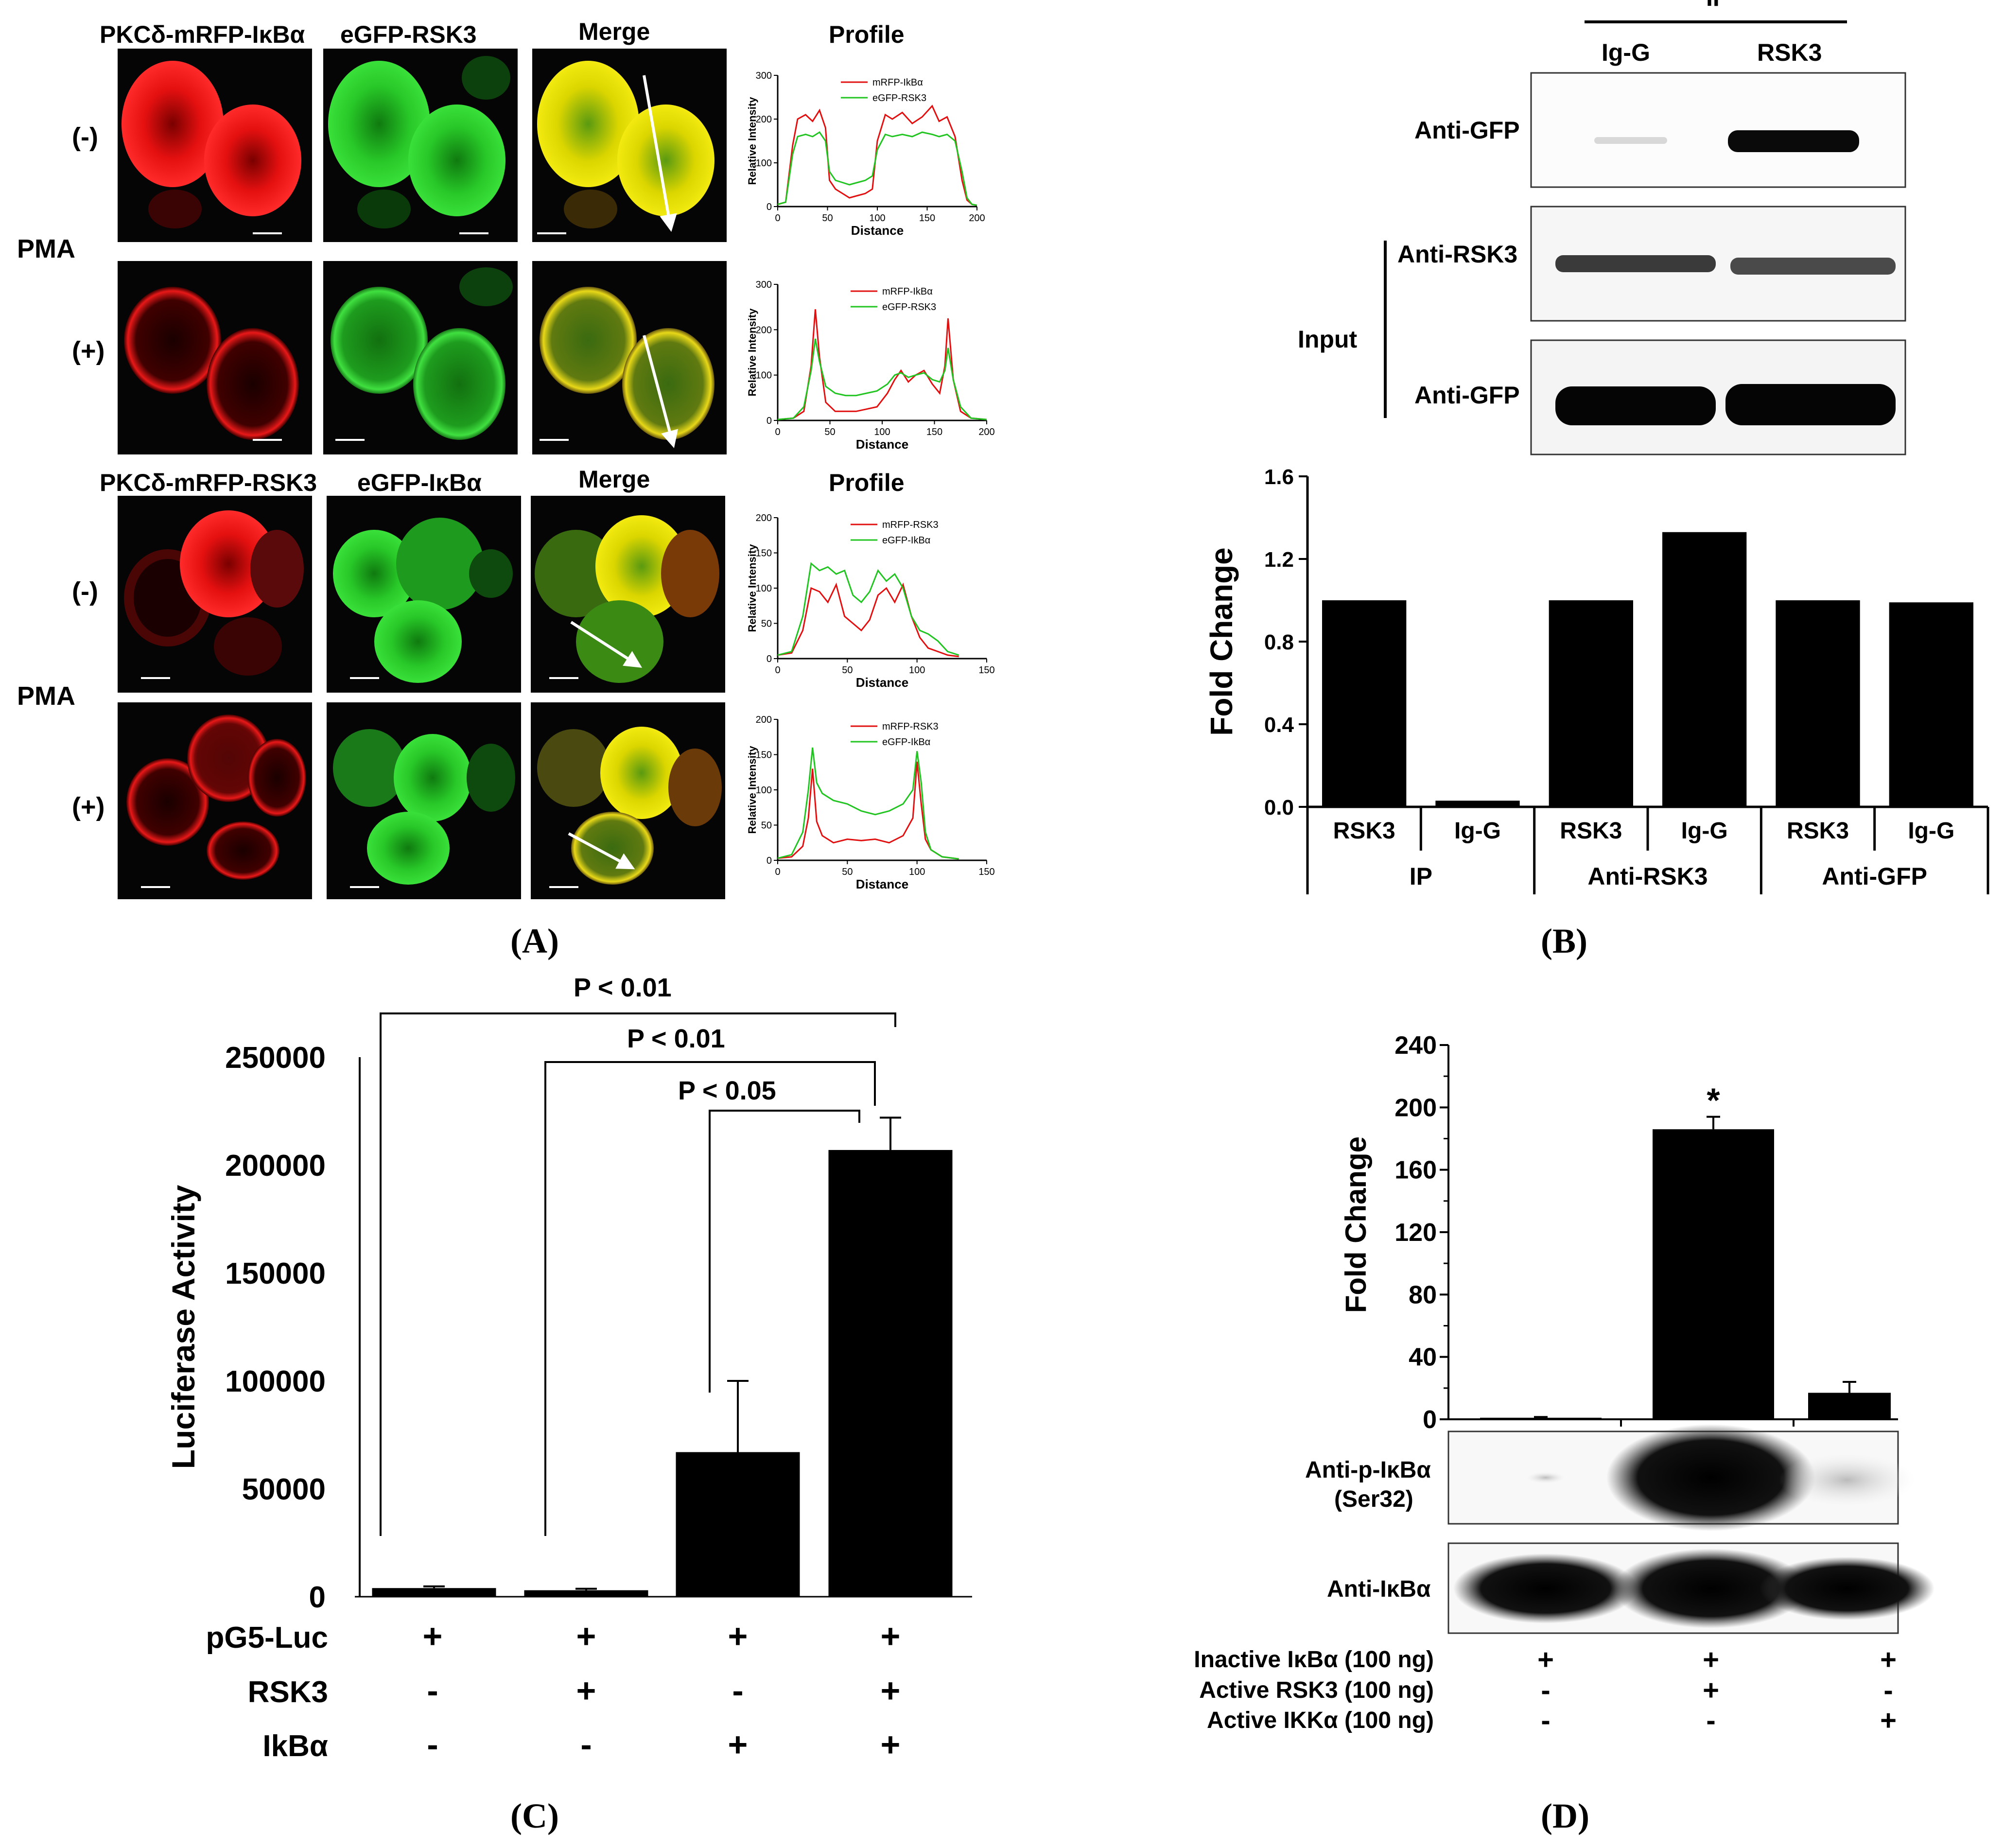 This screenshot has height=1848, width=2004. I want to click on treatment-label-a-top: PMA, so click(46, 248).